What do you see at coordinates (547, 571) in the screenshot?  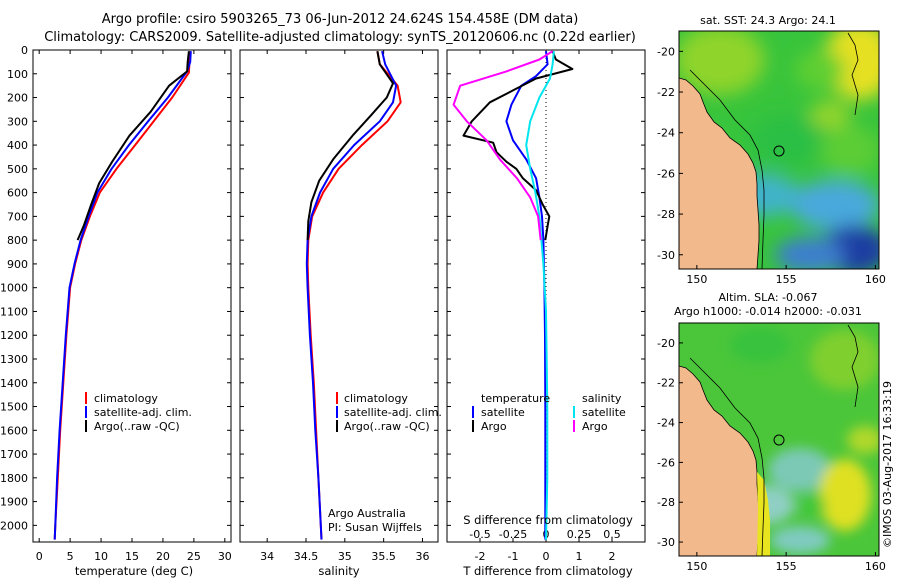 I see `t-difference-axis-label: T difference from climatology` at bounding box center [547, 571].